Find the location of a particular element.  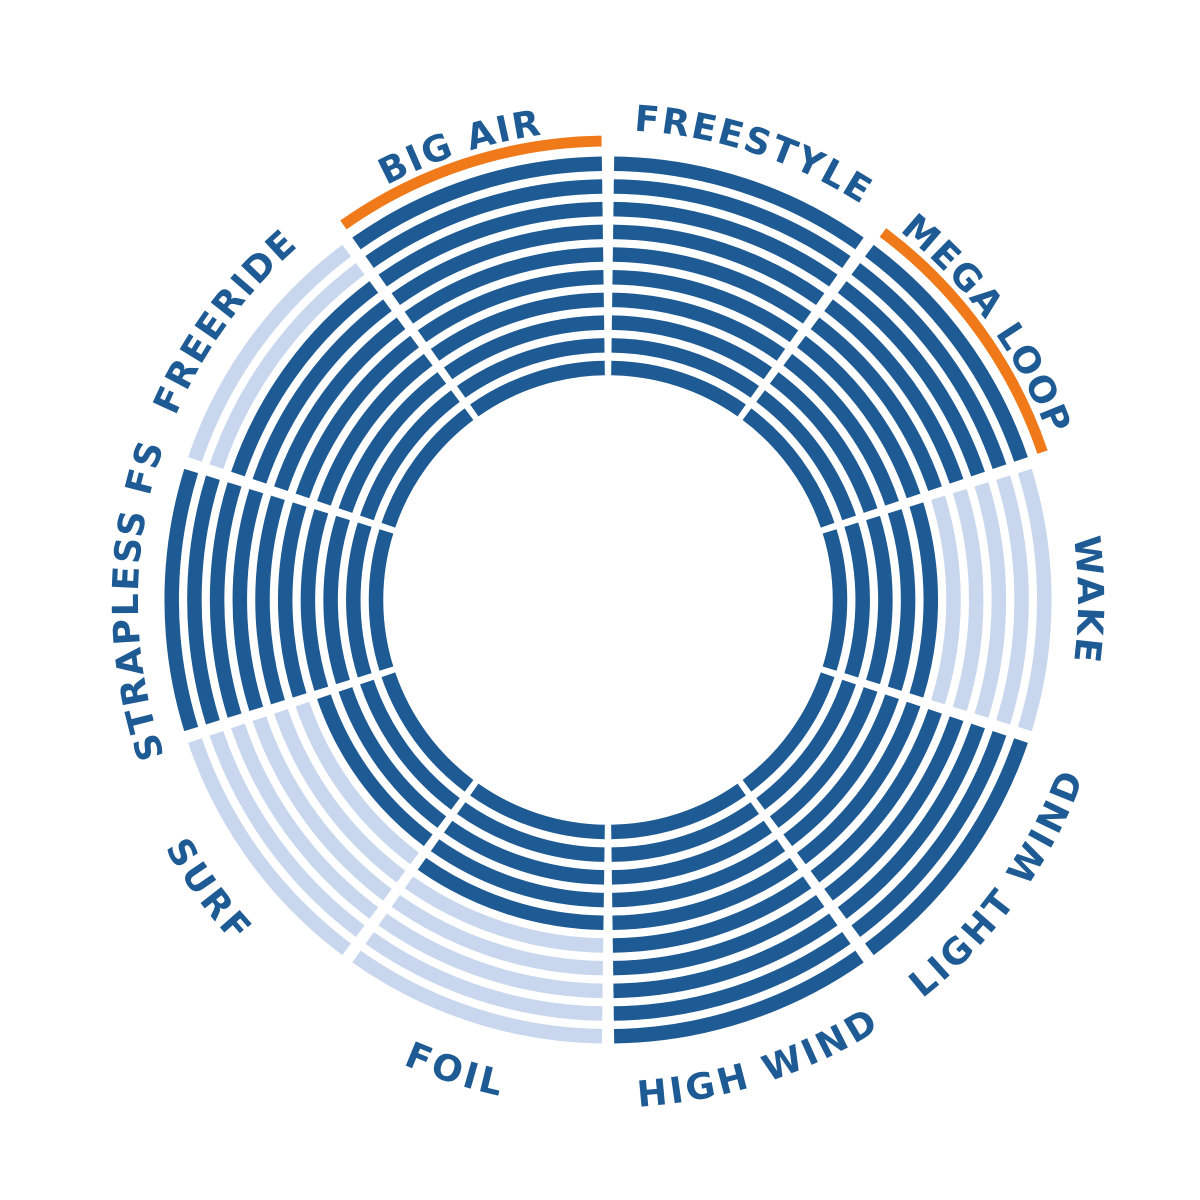

segment-label: STRAPLESS FS is located at coordinates (139, 600).